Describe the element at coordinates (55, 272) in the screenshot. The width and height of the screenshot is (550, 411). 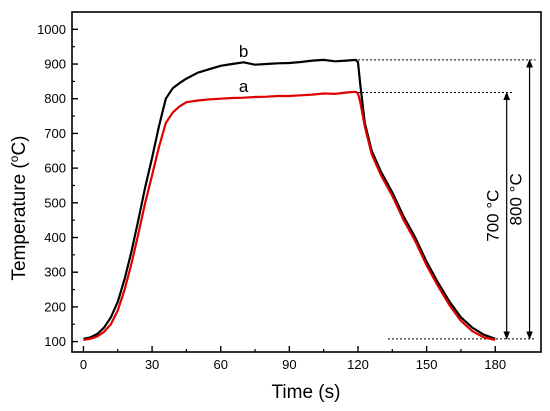
I see `y-tick-label: 300` at that location.